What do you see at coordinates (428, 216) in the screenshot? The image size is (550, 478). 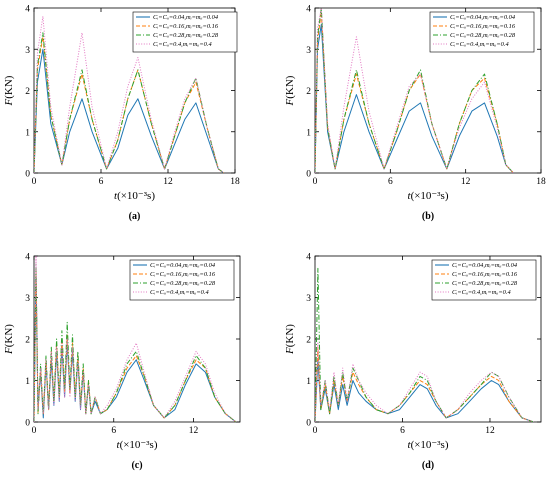 I see `panel-label: (b)` at bounding box center [428, 216].